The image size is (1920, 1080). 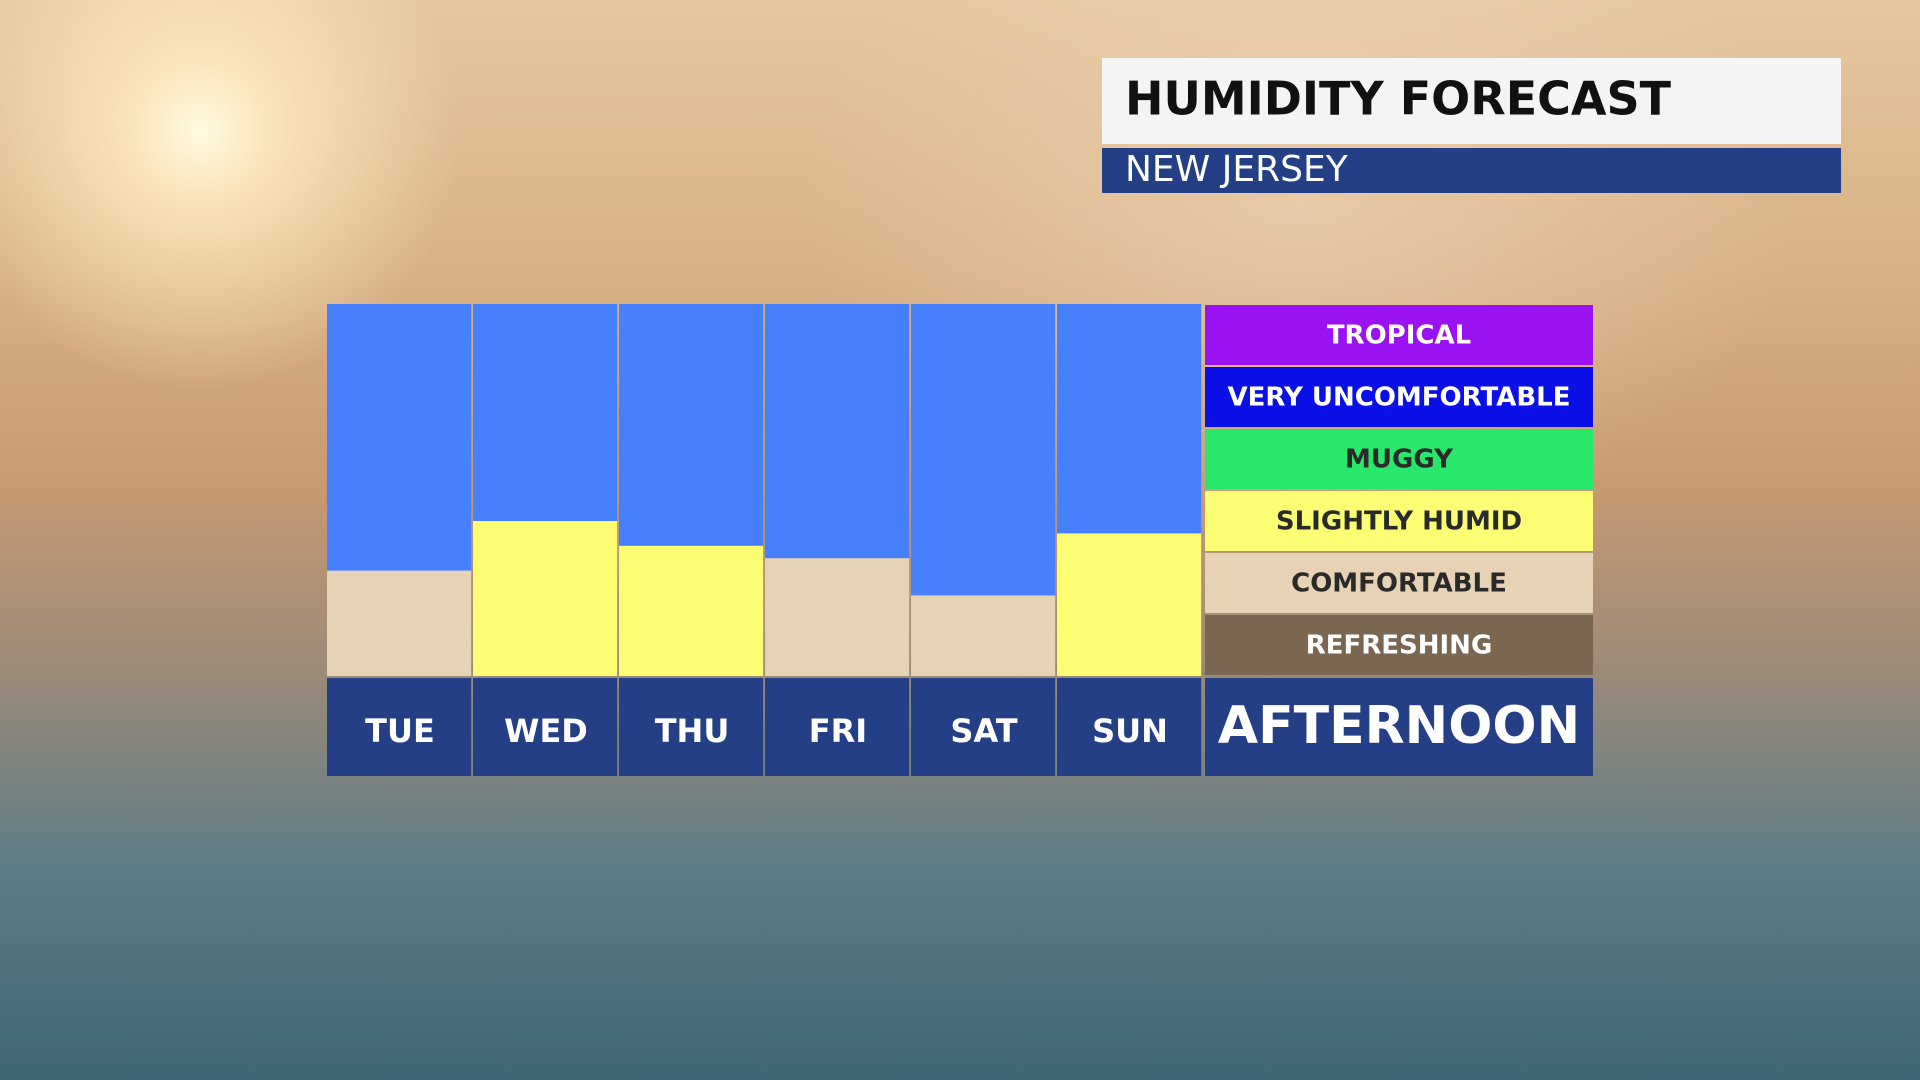 I want to click on period-box, so click(x=1399, y=727).